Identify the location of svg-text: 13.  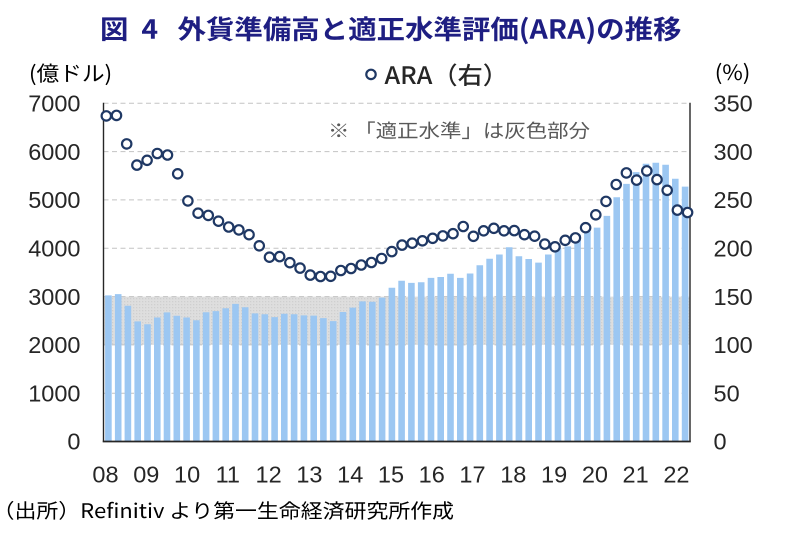
(309, 475).